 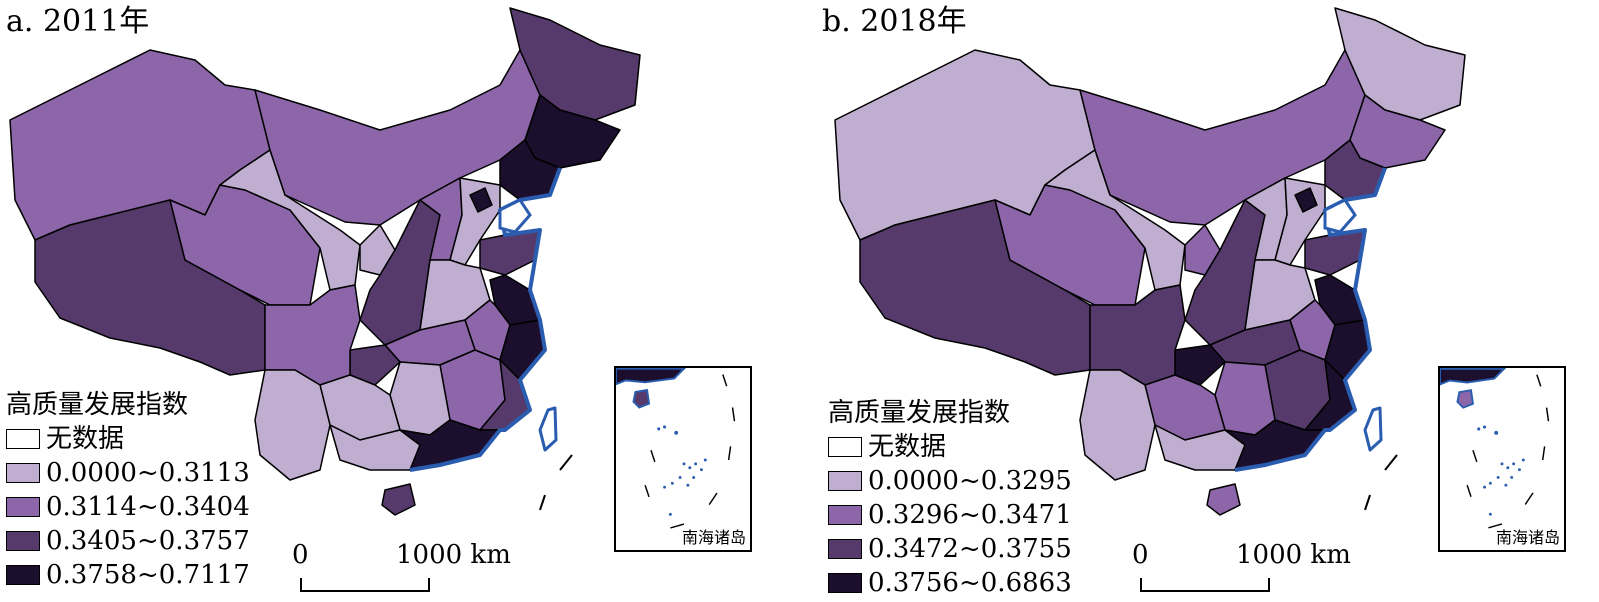 I want to click on legend-label: 0.3756~0.6863, so click(x=970, y=583).